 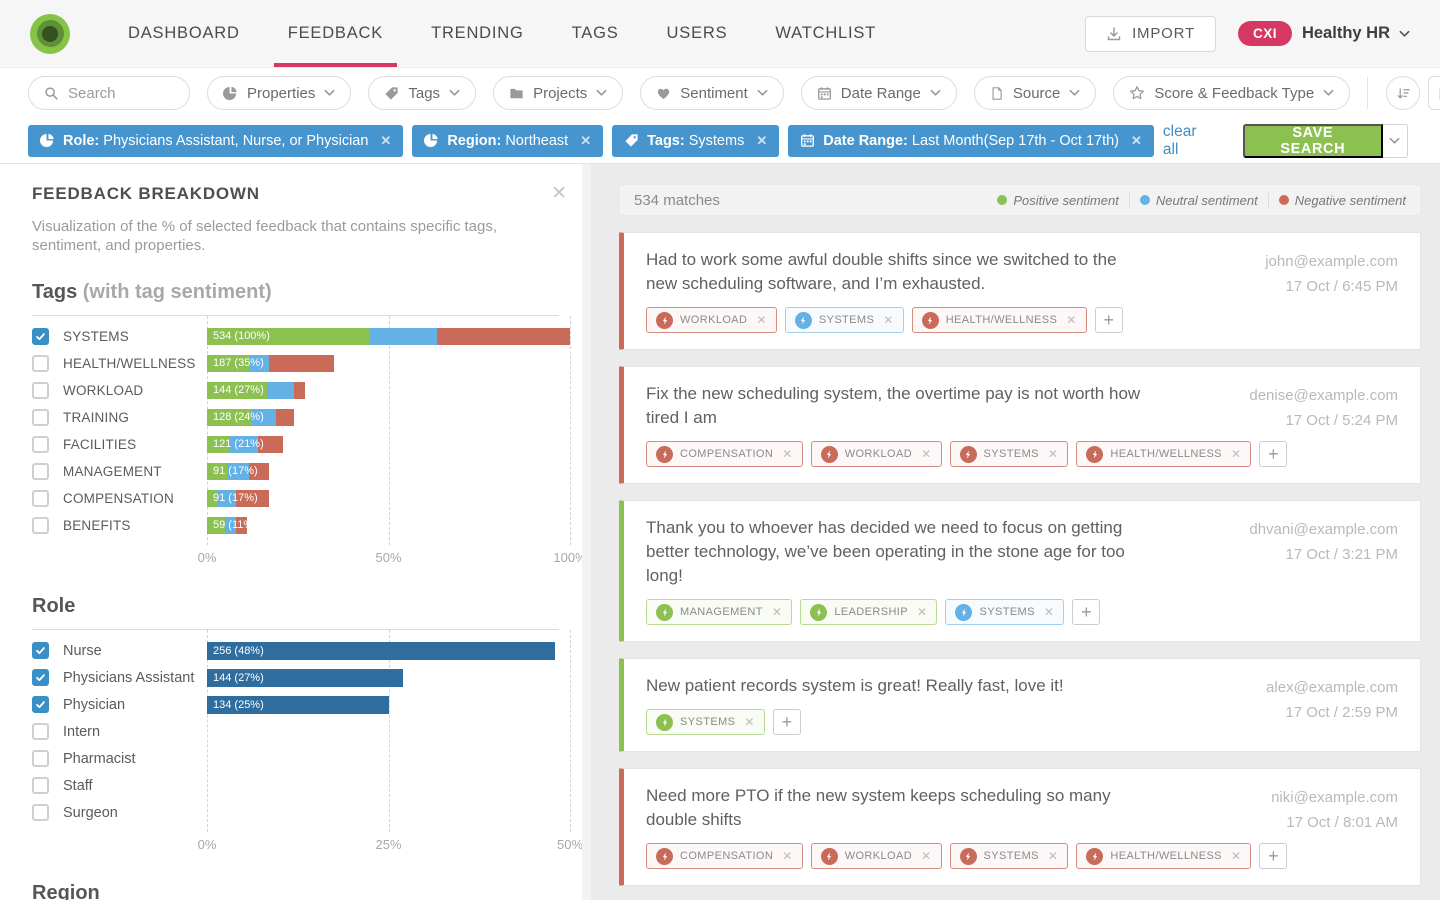 What do you see at coordinates (83, 140) in the screenshot?
I see `filter-chip-label: Role:` at bounding box center [83, 140].